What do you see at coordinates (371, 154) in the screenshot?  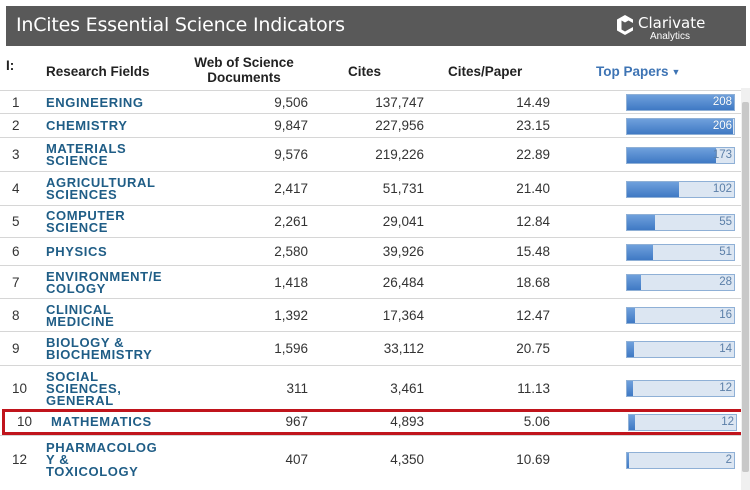 I see `table-row: 3 MATERIALS SCIENCE 9,576 219,226 22.89 173` at bounding box center [371, 154].